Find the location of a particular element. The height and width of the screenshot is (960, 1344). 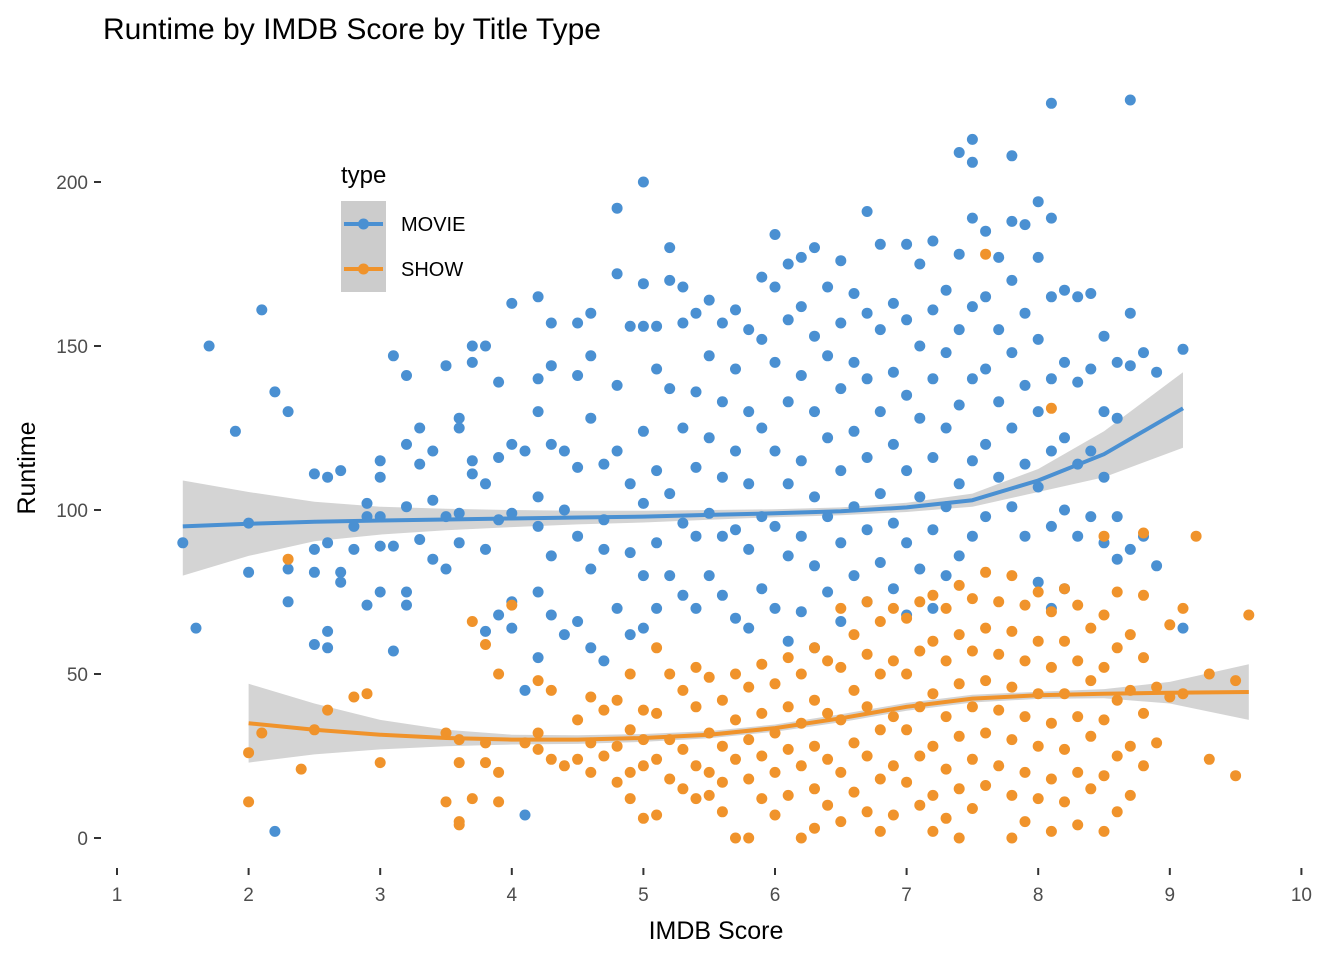

chart-title: Runtime by IMDB Score by Title Type is located at coordinates (352, 29).